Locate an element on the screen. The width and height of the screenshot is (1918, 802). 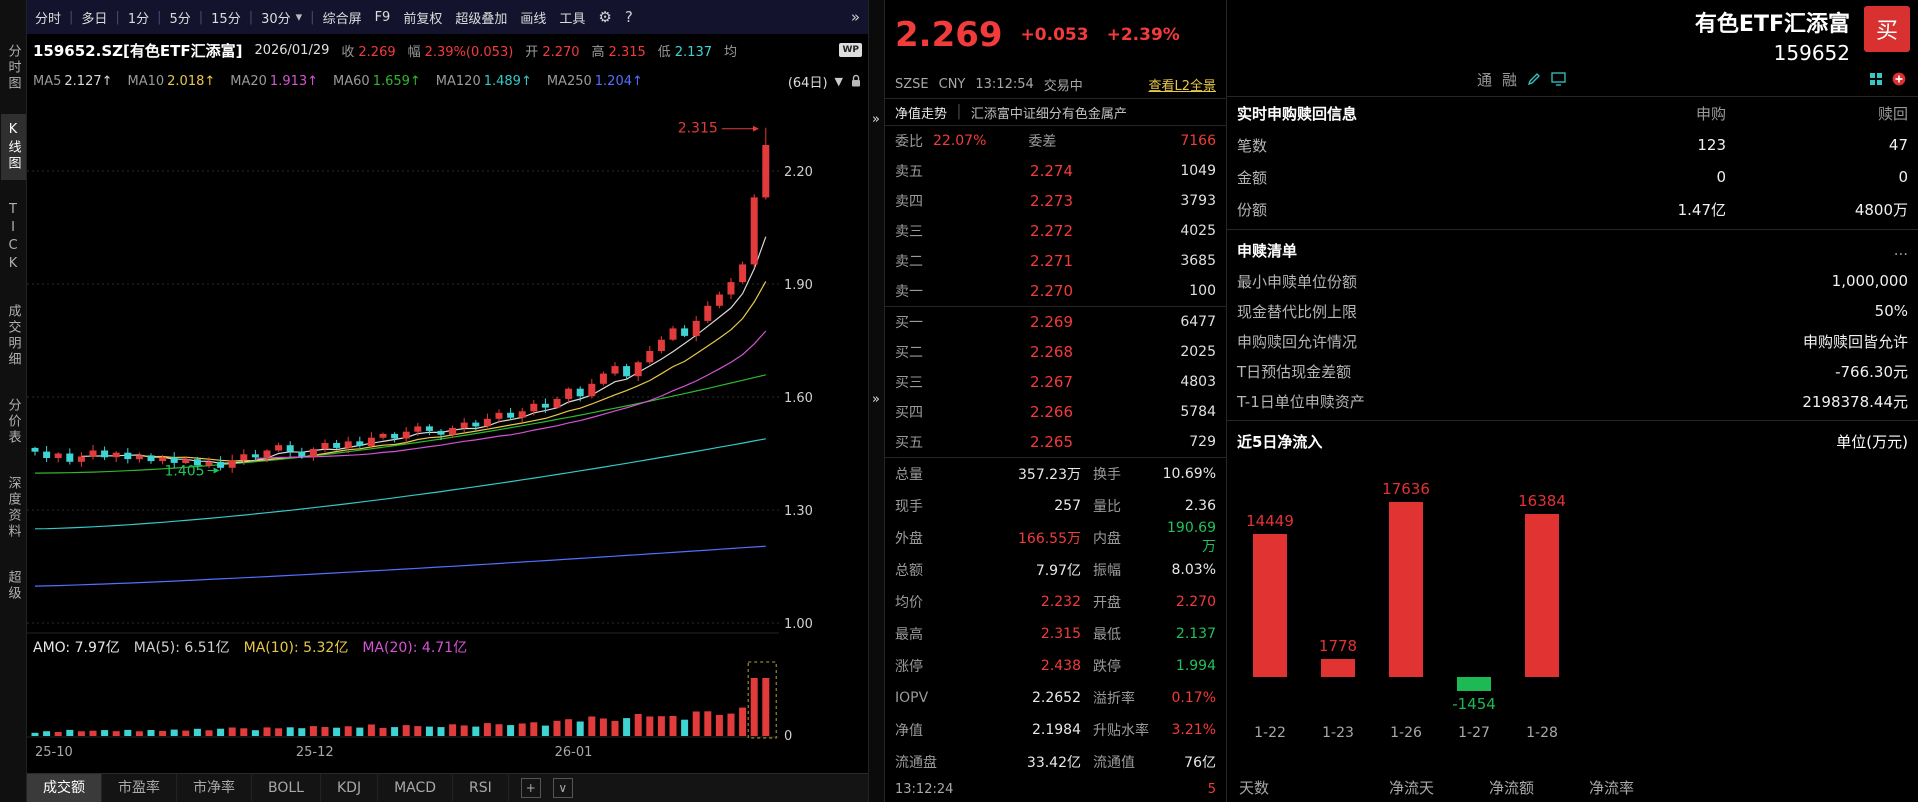
divider is located at coordinates (1055, 457).